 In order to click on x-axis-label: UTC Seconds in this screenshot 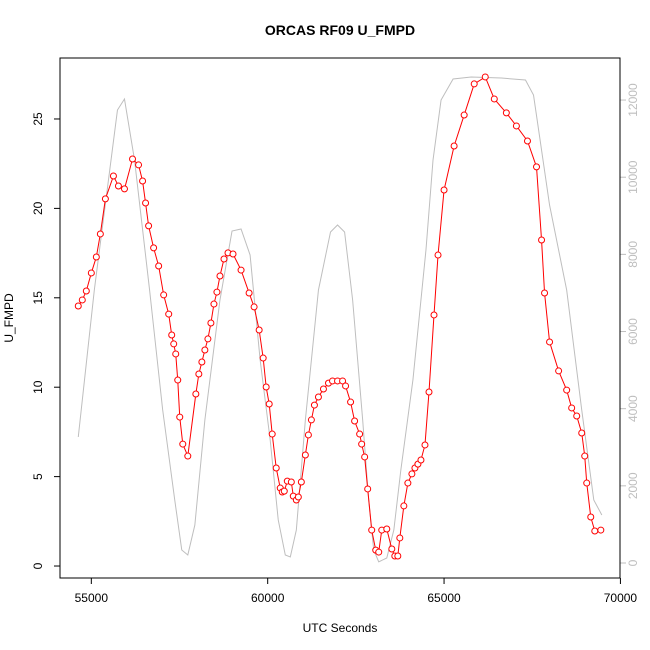, I will do `click(340, 628)`.